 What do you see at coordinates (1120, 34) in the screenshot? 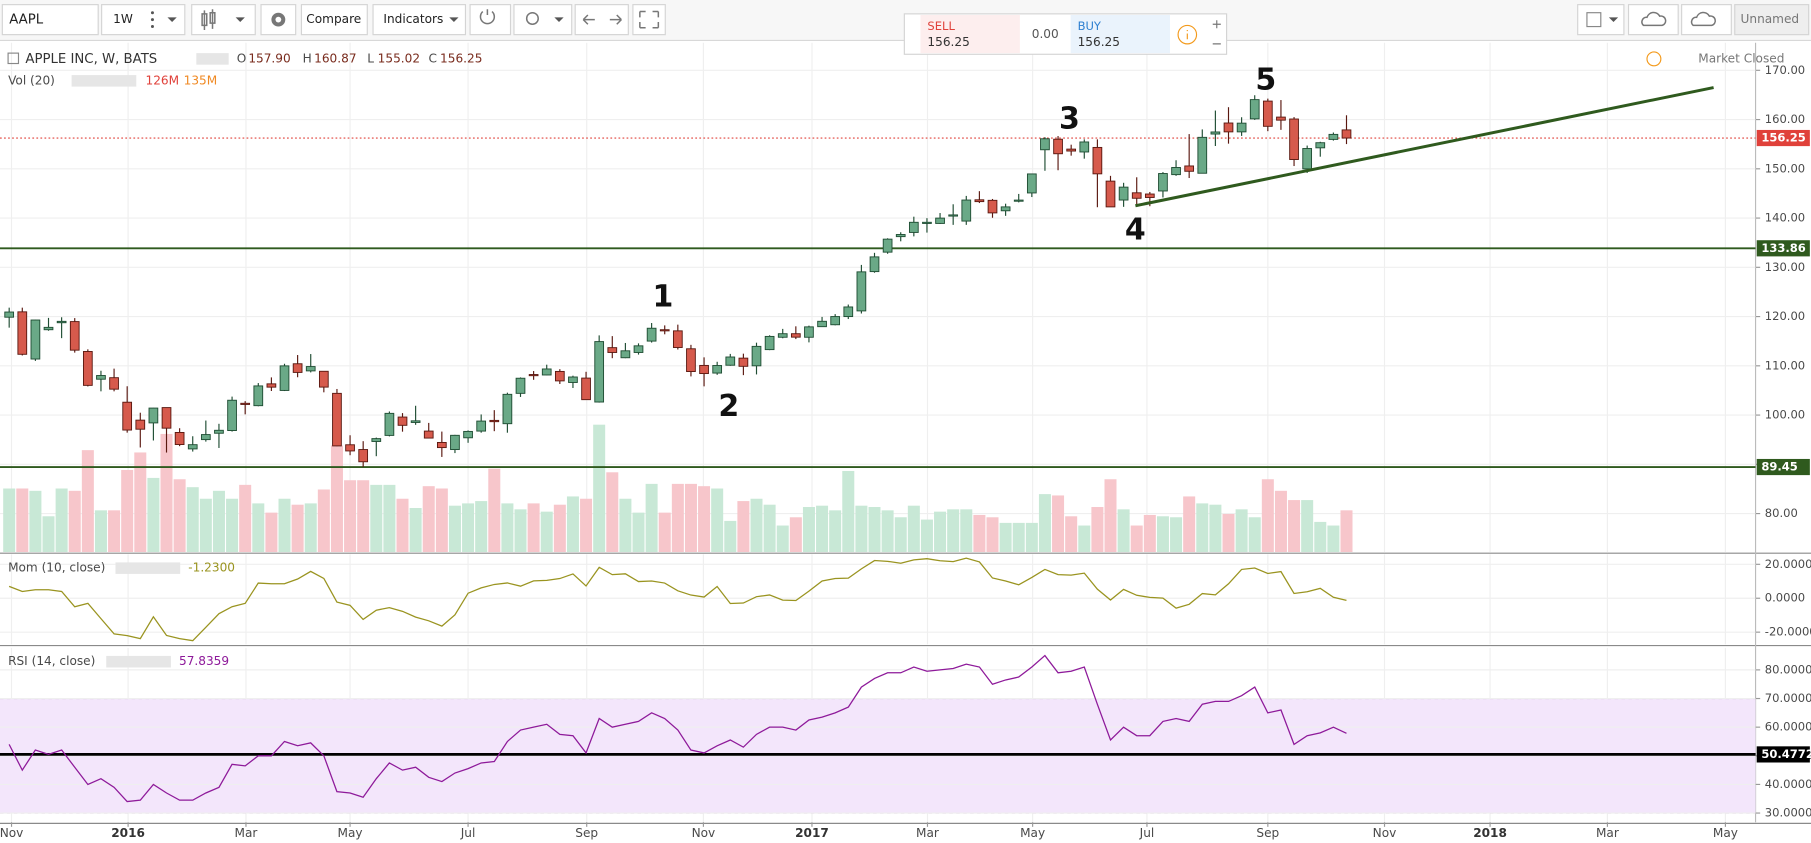
I see `buy-button` at bounding box center [1120, 34].